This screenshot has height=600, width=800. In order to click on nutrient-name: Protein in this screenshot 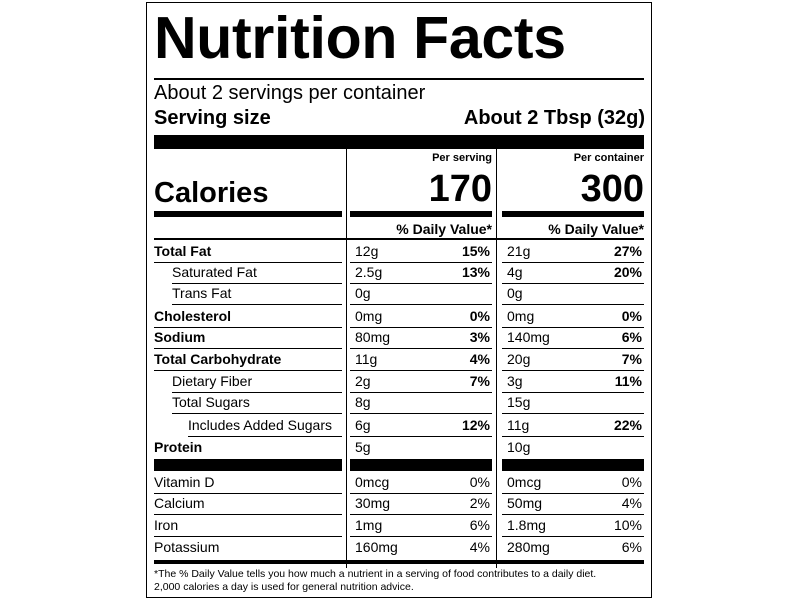, I will do `click(178, 447)`.